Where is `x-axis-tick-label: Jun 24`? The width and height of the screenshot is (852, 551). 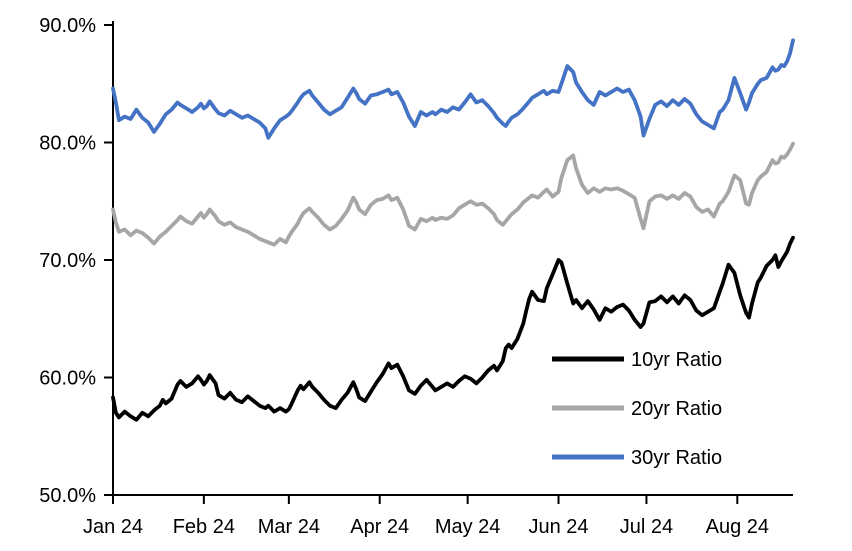 x-axis-tick-label: Jun 24 is located at coordinates (558, 527).